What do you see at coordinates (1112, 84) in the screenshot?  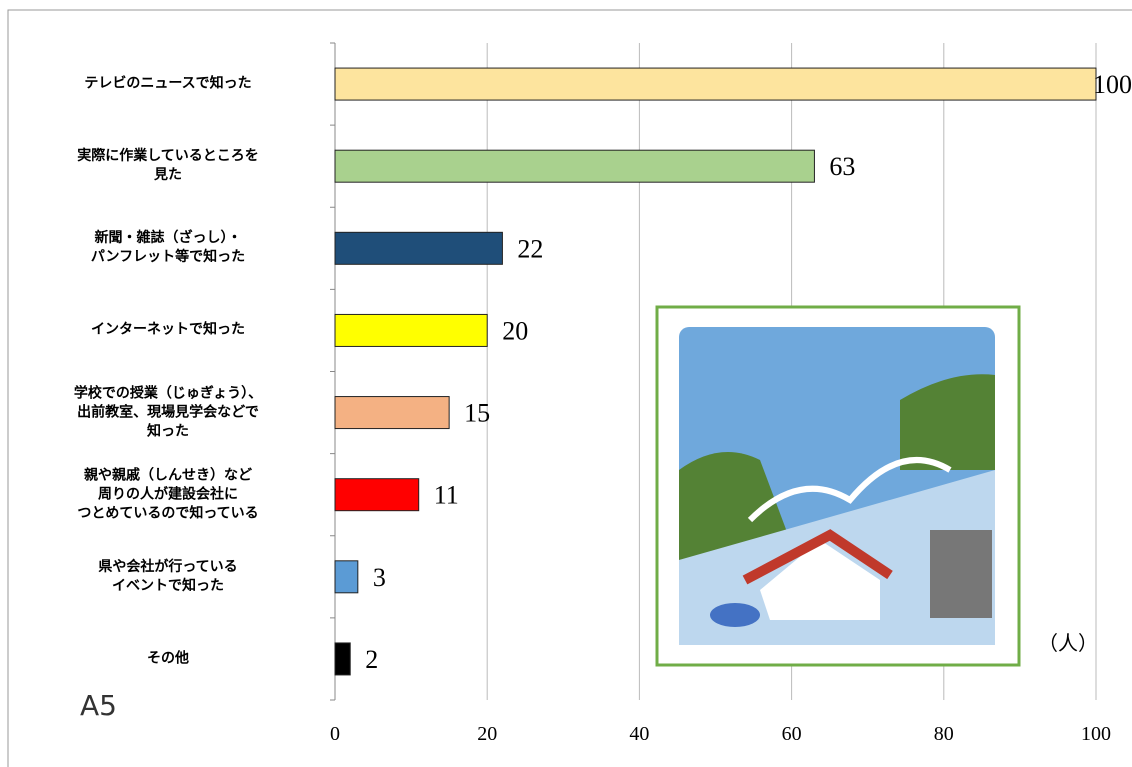 I see `value-label: 100` at bounding box center [1112, 84].